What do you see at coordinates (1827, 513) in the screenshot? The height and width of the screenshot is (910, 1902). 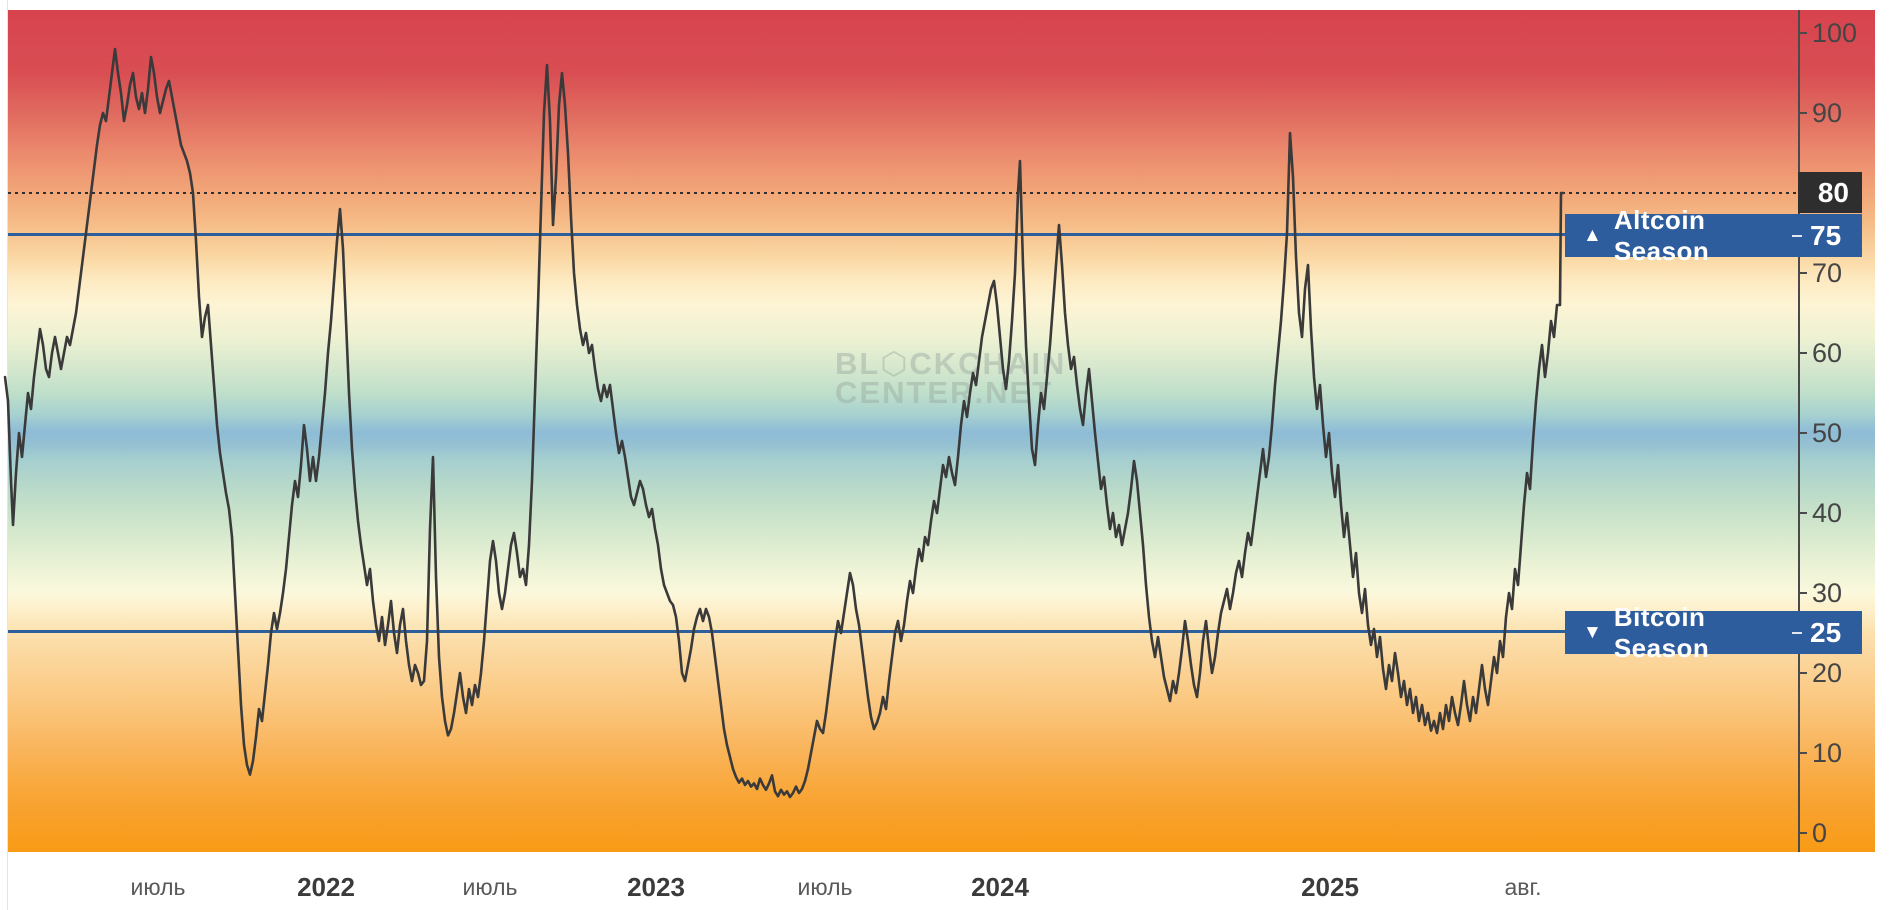 I see `y-tick-label: 40` at bounding box center [1827, 513].